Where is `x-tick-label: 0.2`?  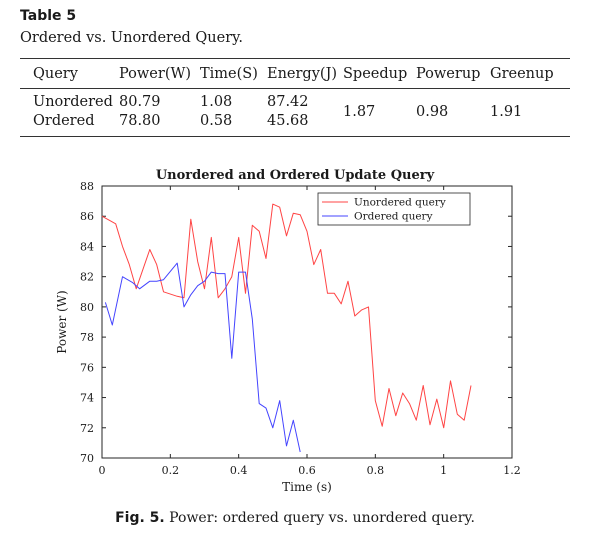 x-tick-label: 0.2 is located at coordinates (171, 470).